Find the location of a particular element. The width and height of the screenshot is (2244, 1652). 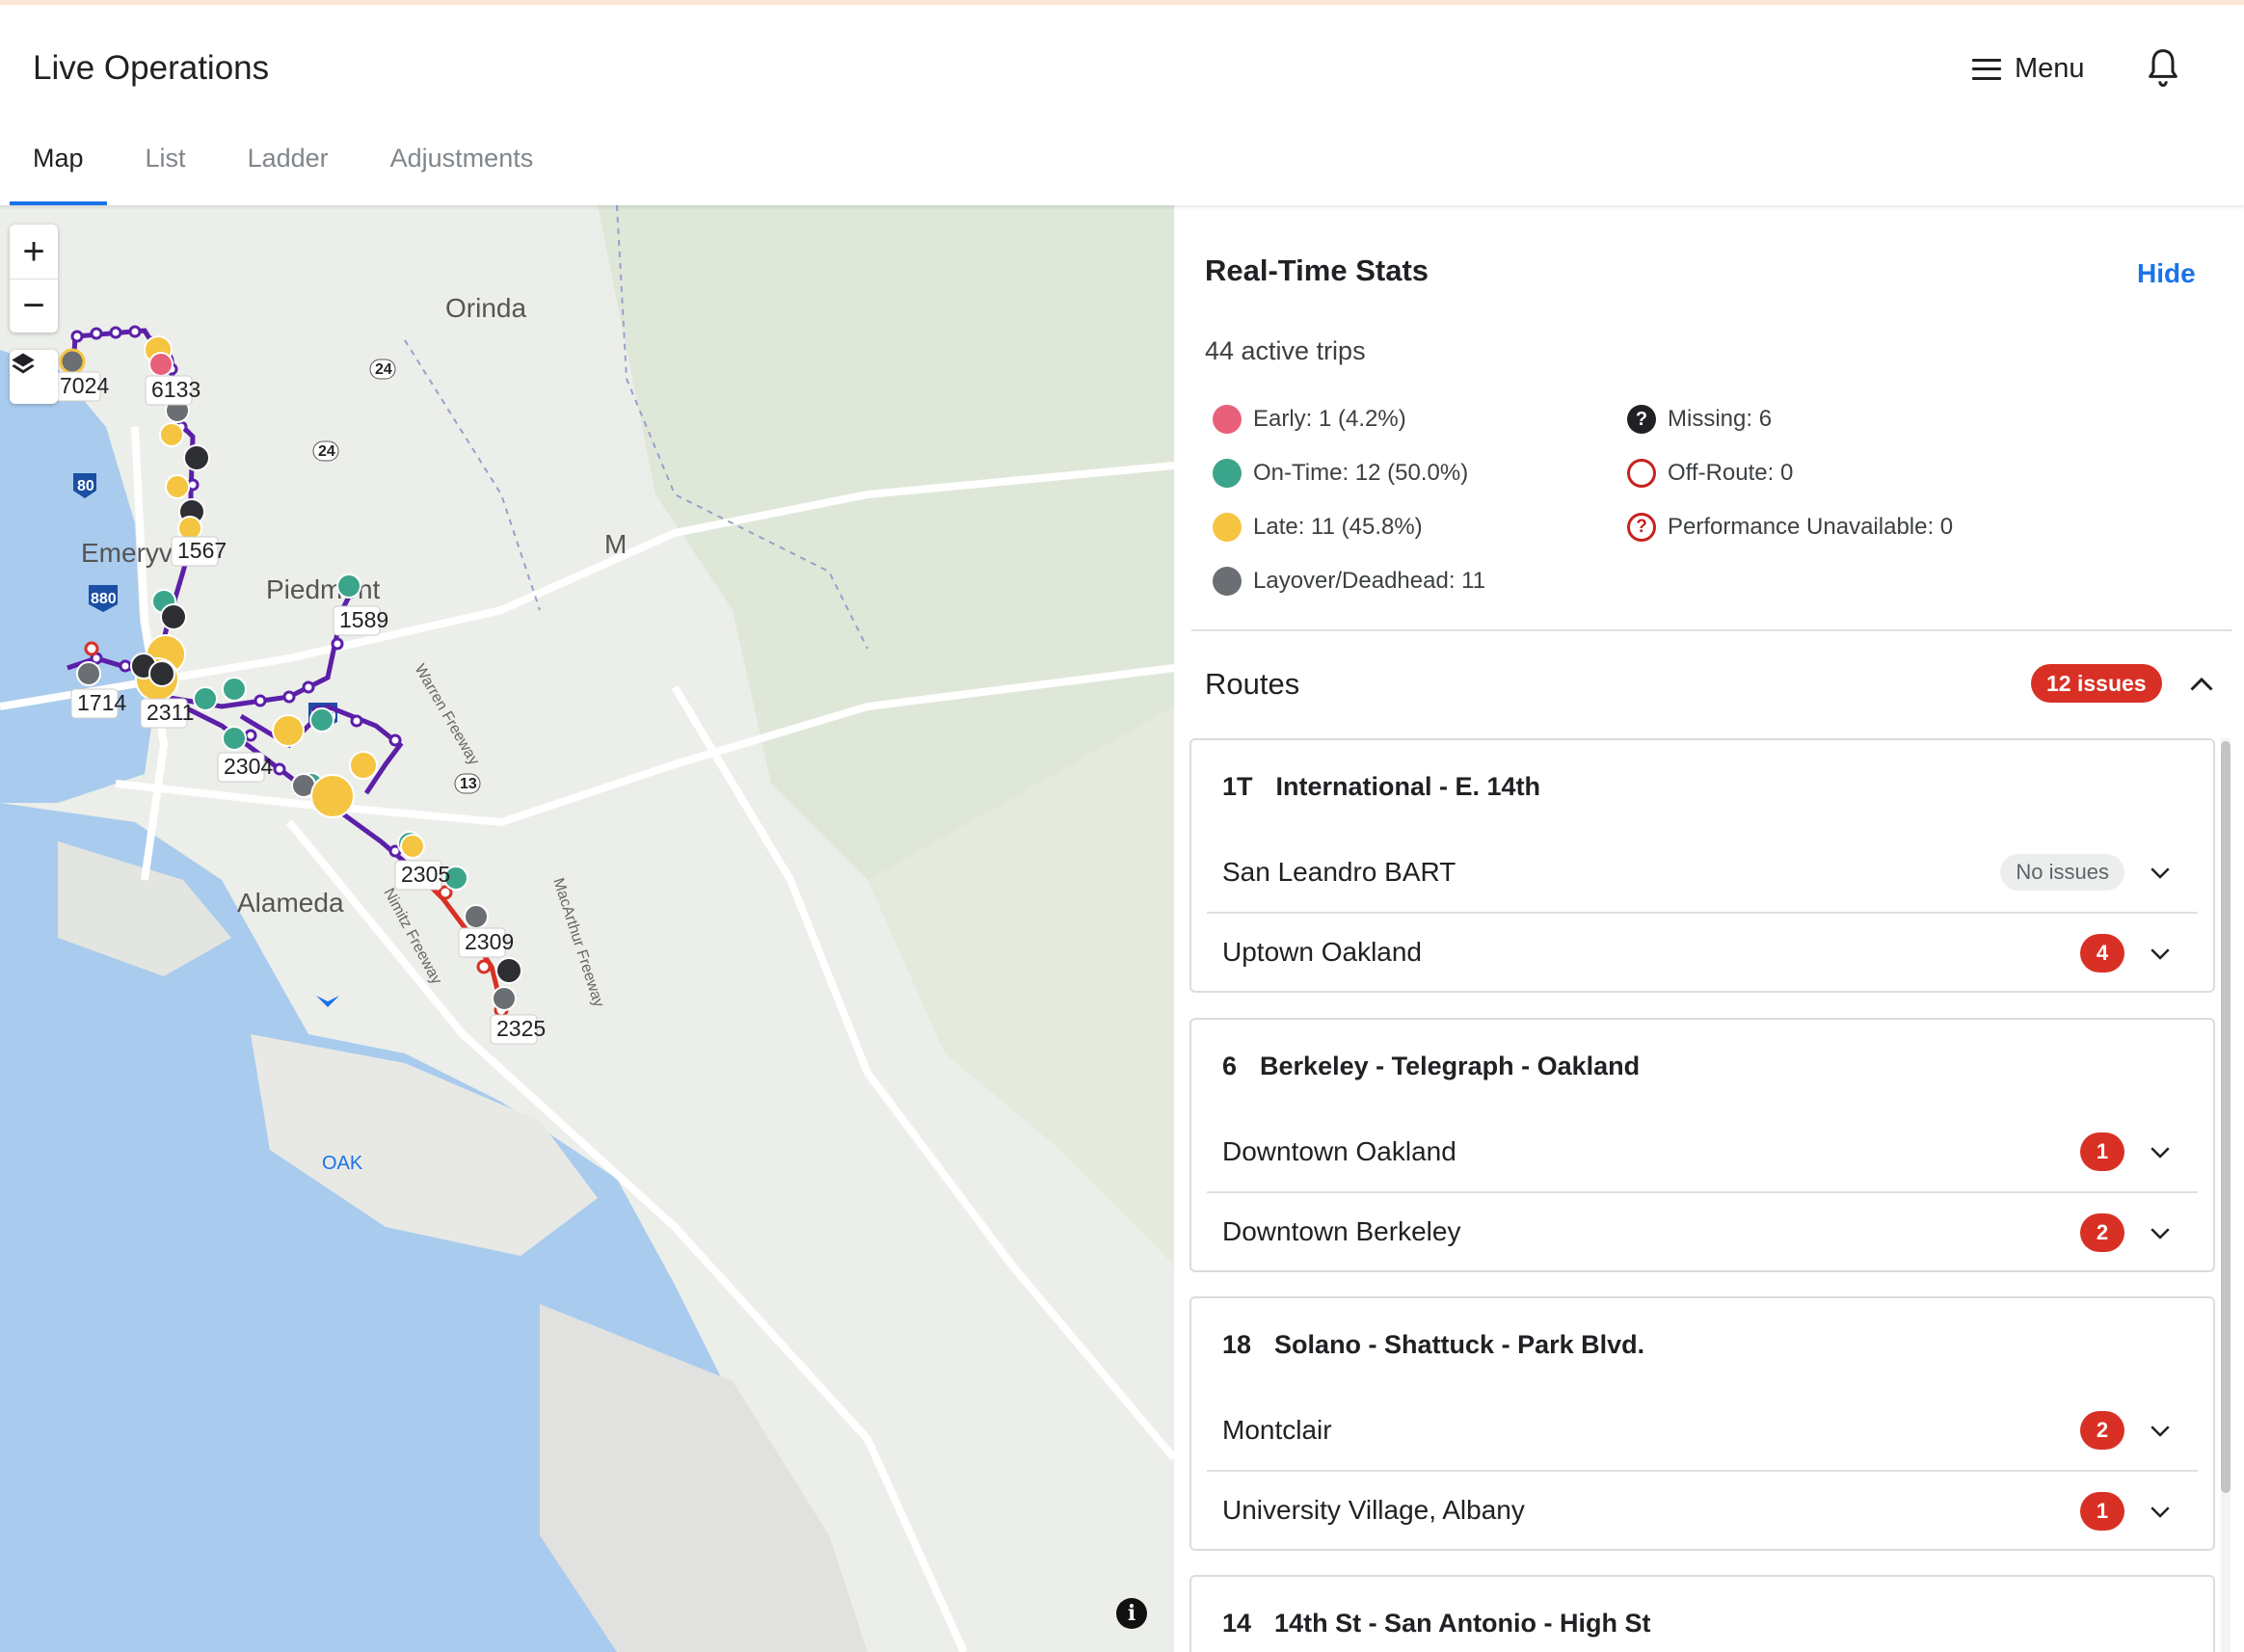

route-header: 1T International - E. 14th is located at coordinates (1702, 786).